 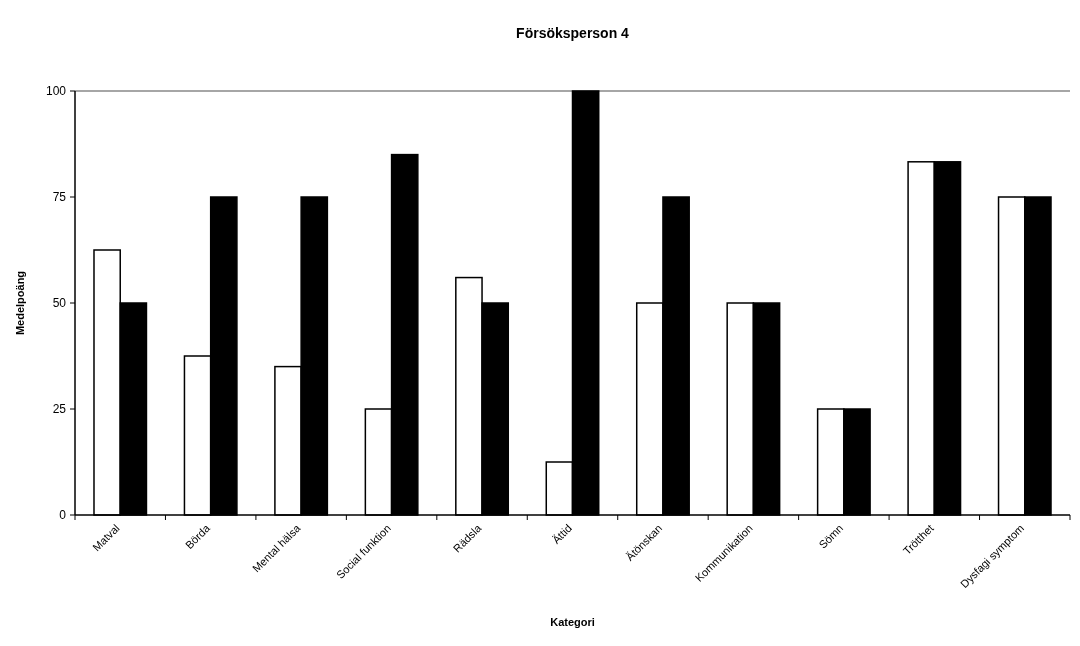 I want to click on y-tick-label: 75, so click(x=59, y=197).